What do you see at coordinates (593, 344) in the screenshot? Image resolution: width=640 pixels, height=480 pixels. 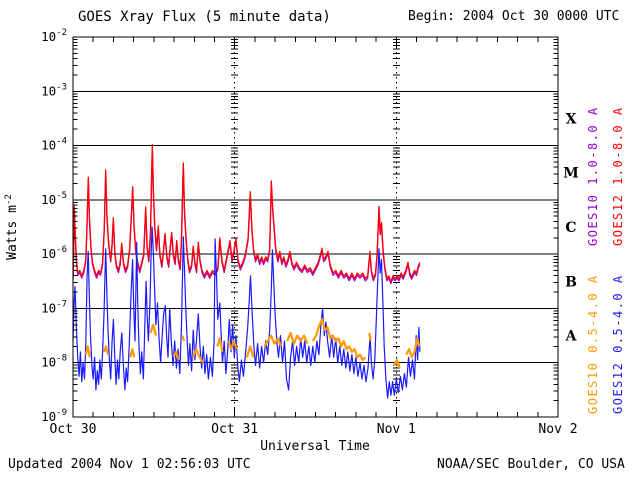 I see `legend-goes10-0-5-4-0-a: GOES10 0.5-4.0 A` at bounding box center [593, 344].